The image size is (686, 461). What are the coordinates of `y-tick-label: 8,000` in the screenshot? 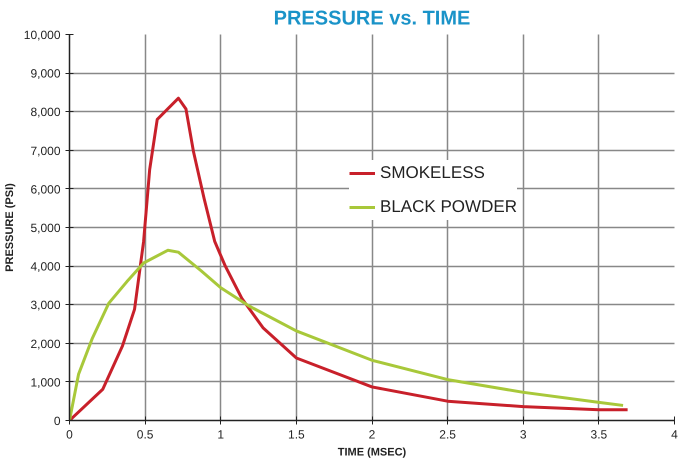 It's located at (45, 112).